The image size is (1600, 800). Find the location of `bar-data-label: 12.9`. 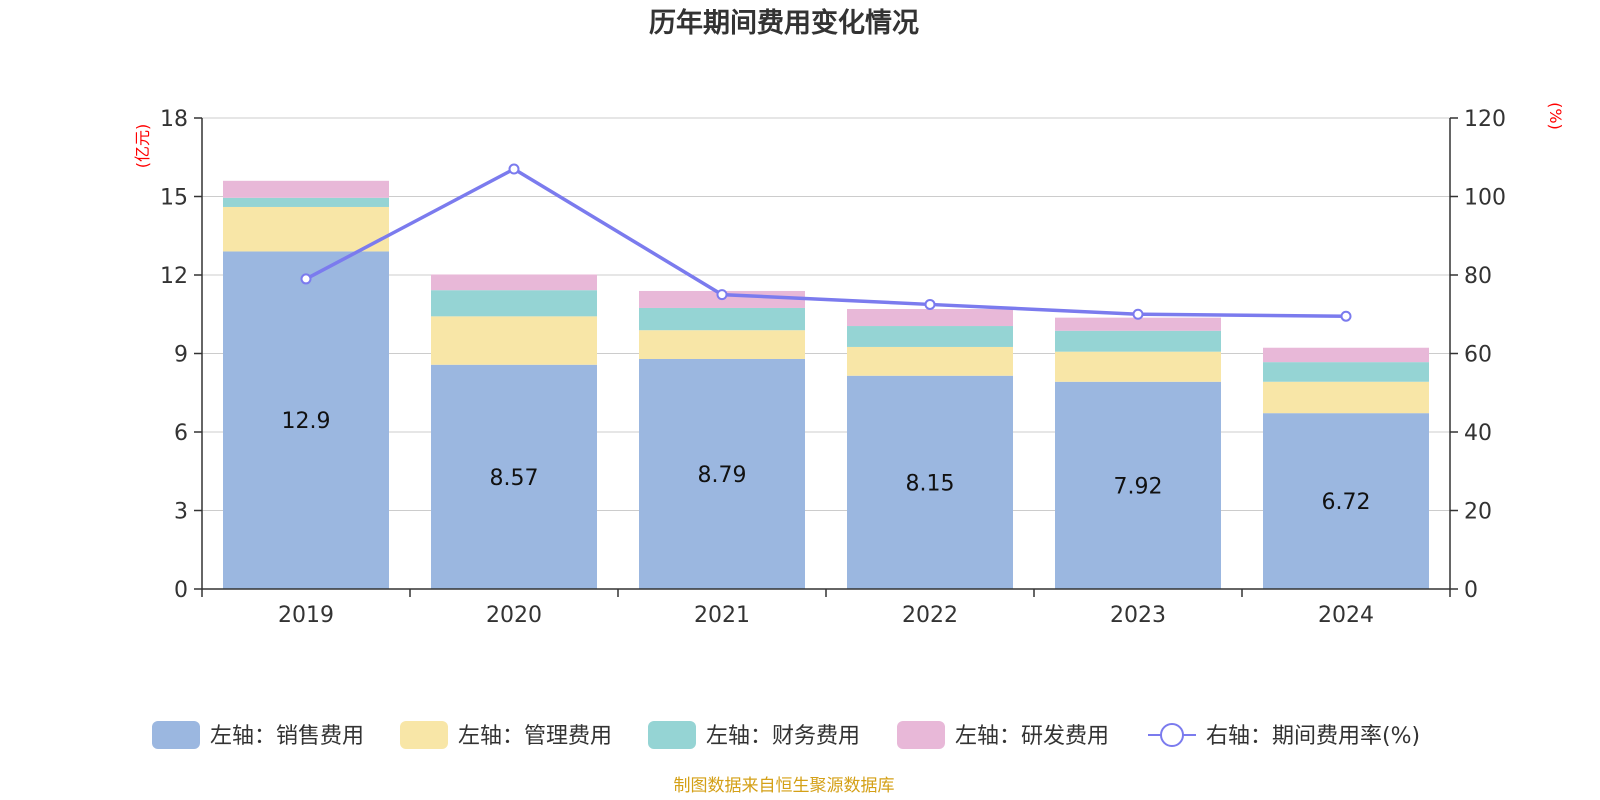

bar-data-label: 12.9 is located at coordinates (306, 421).